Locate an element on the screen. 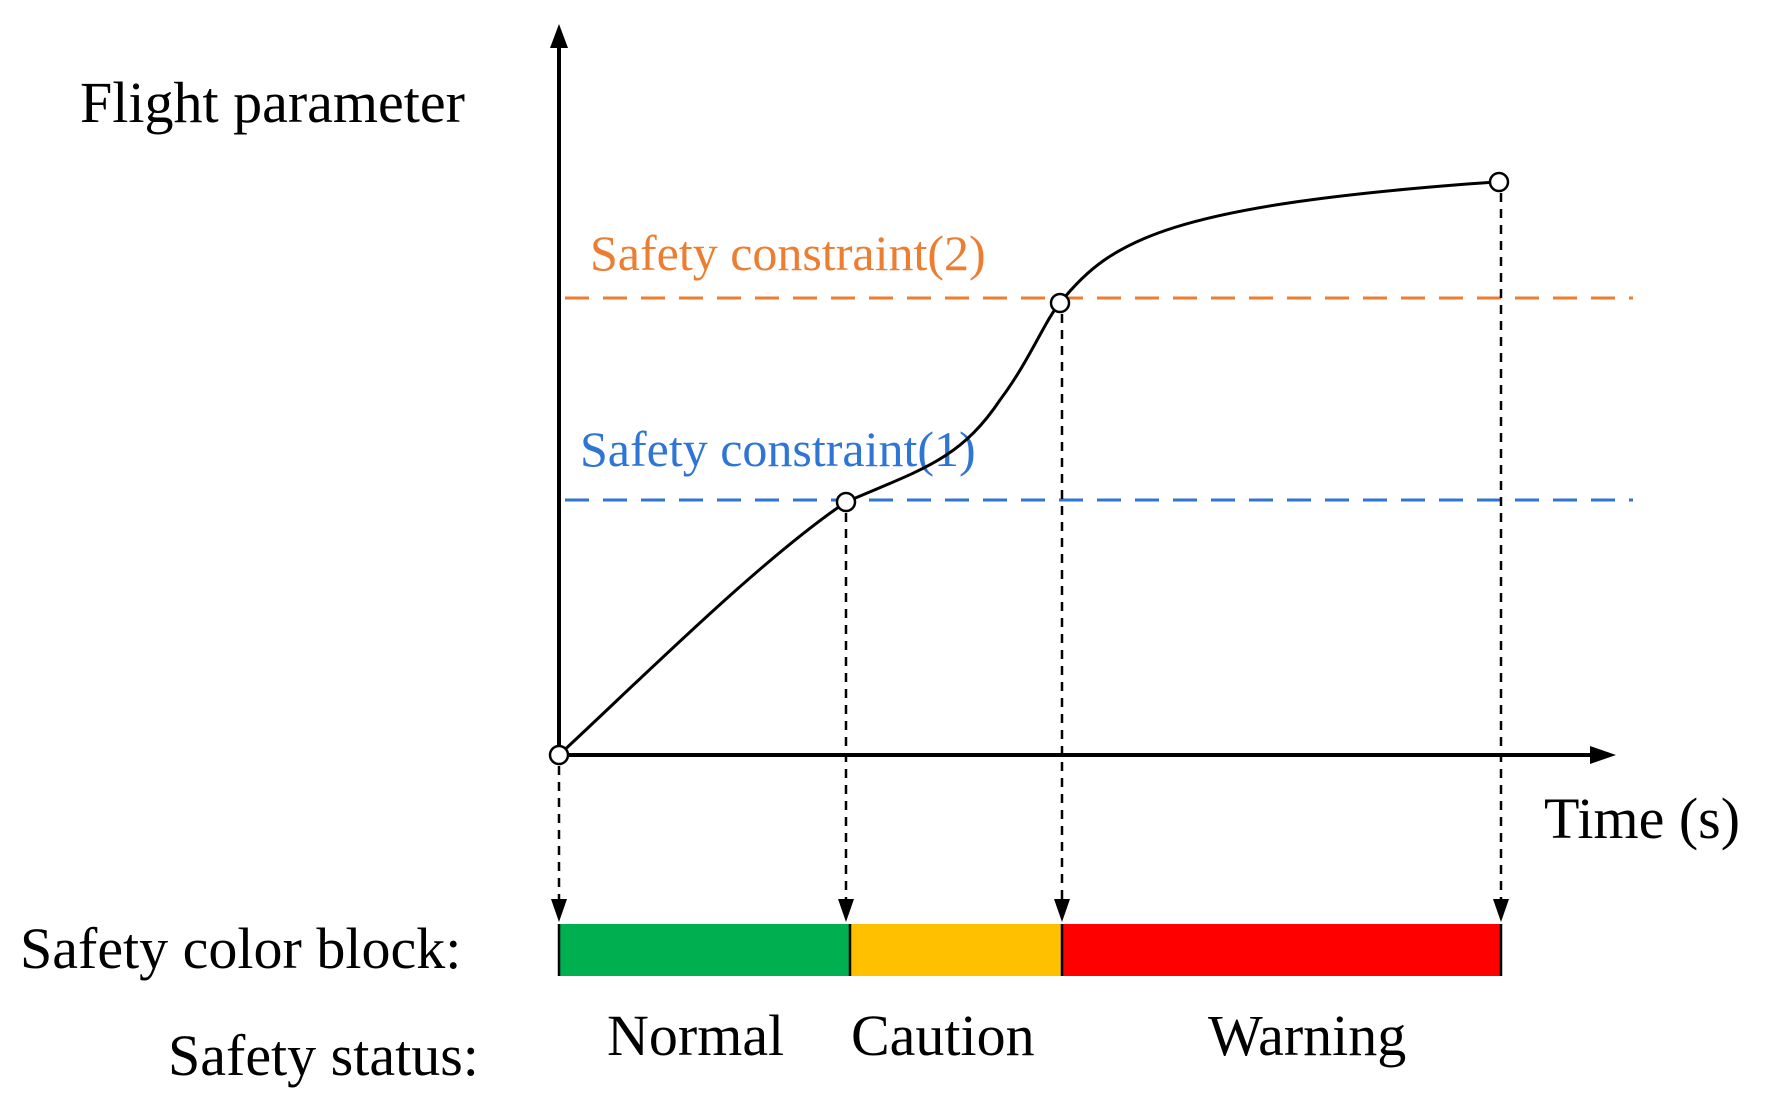 Image resolution: width=1785 pixels, height=1111 pixels. status-caution: Caution is located at coordinates (943, 1035).